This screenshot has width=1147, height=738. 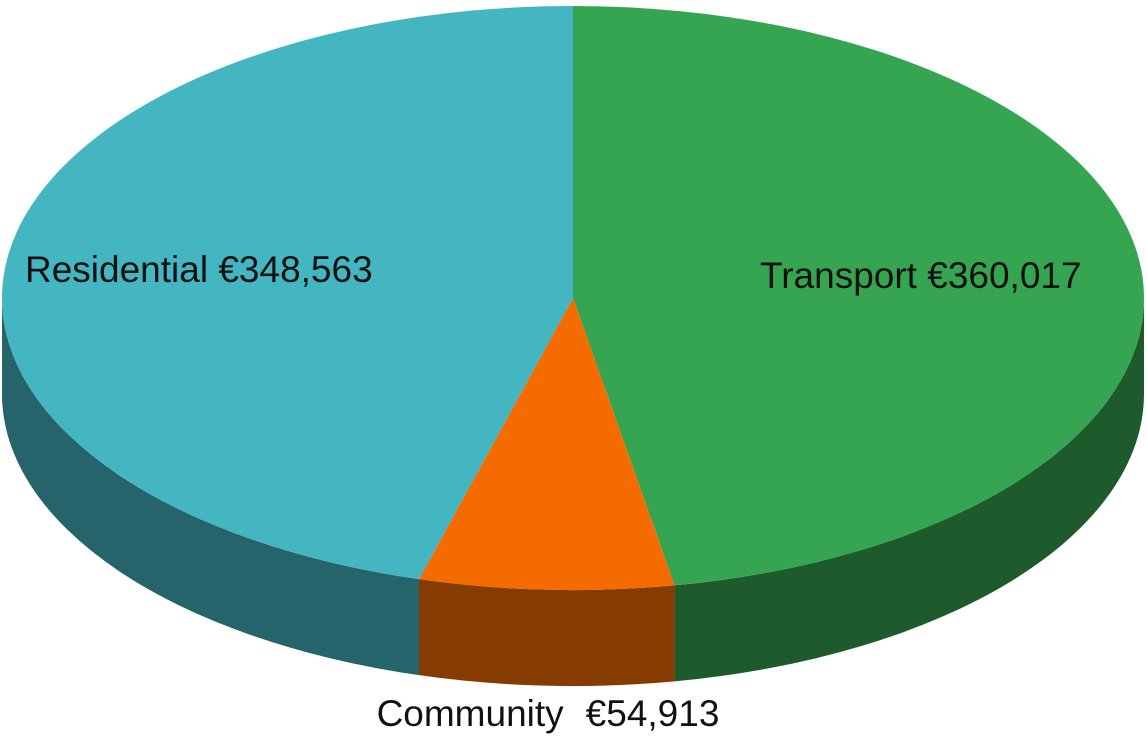 I want to click on value-label: €348,563, so click(x=295, y=269).